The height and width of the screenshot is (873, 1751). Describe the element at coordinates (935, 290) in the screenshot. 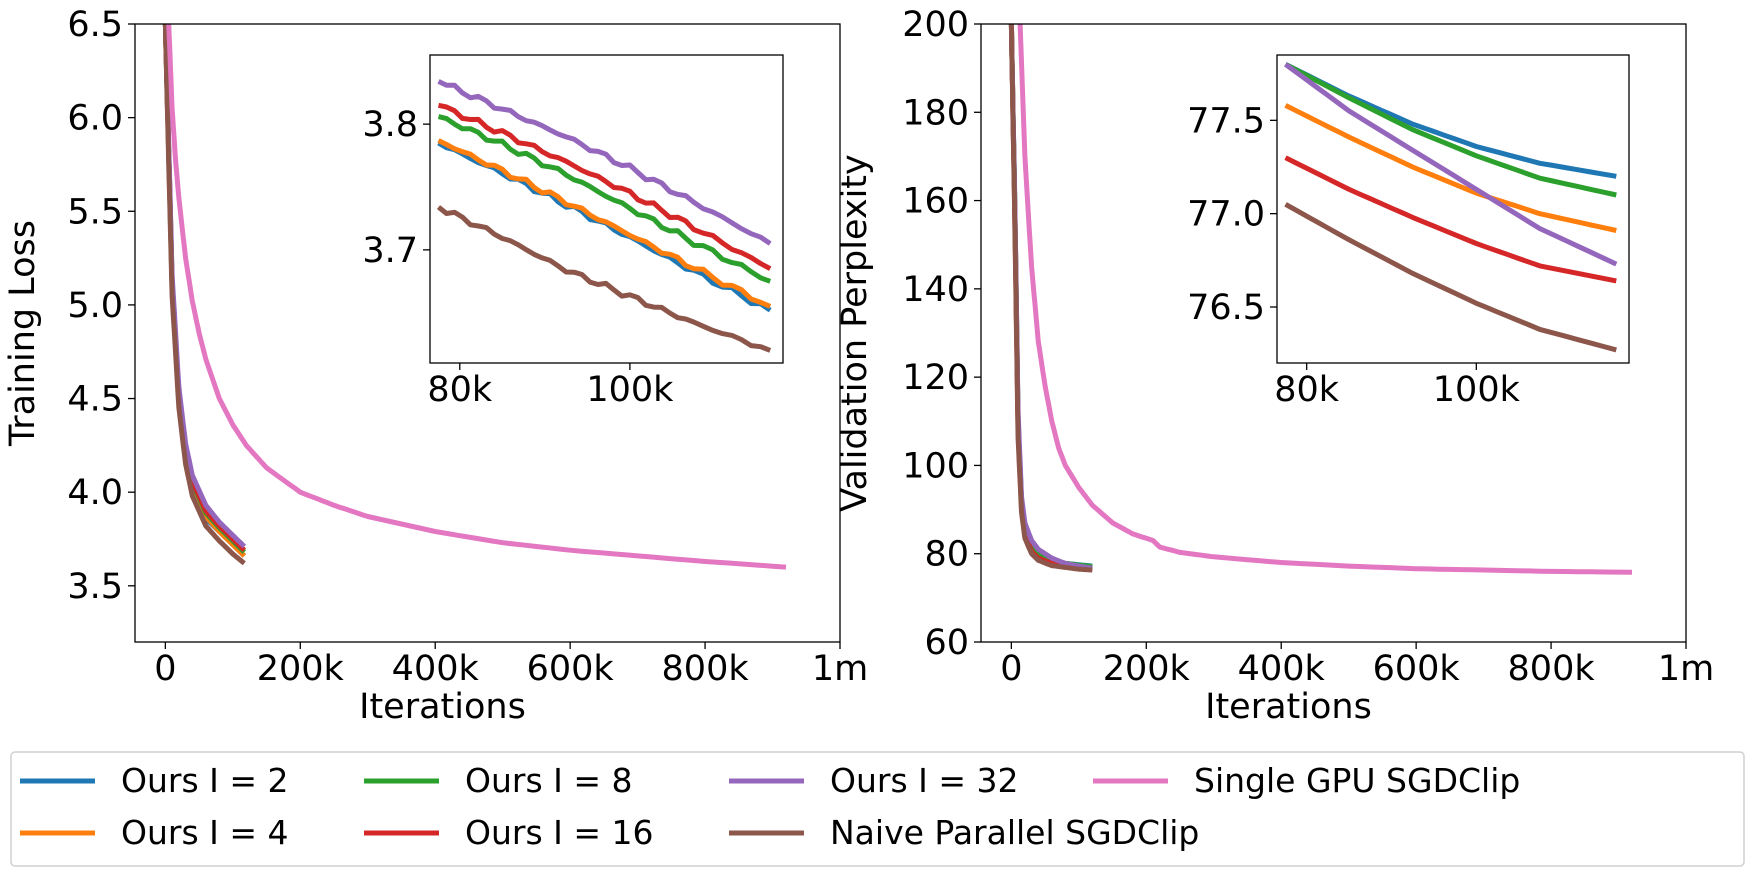

I see `right-ytick-label: 140` at that location.